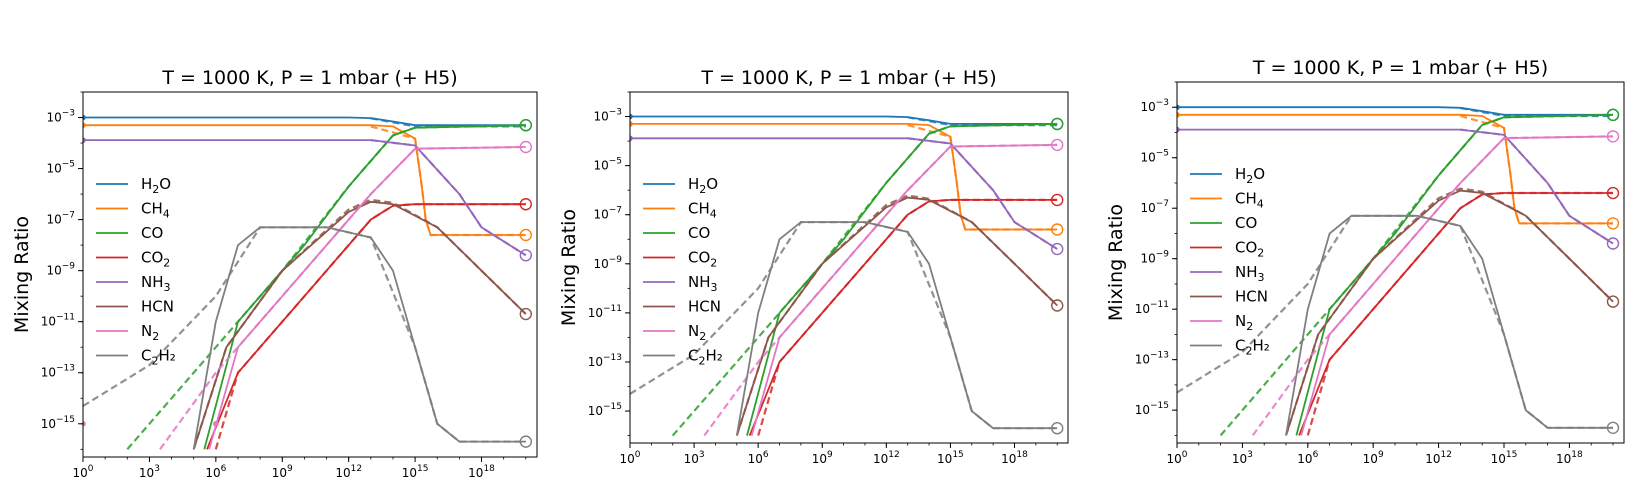 This screenshot has height=489, width=1641. What do you see at coordinates (215, 472) in the screenshot?
I see `x-tick-label: 10⁶` at bounding box center [215, 472].